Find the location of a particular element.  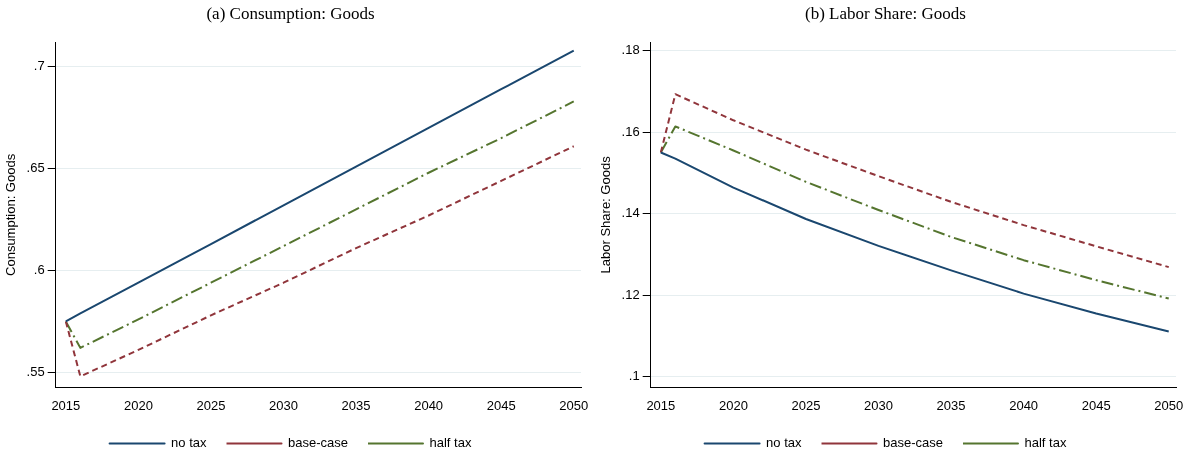

chart-title: (a) Consumption: Goods is located at coordinates (290, 13).